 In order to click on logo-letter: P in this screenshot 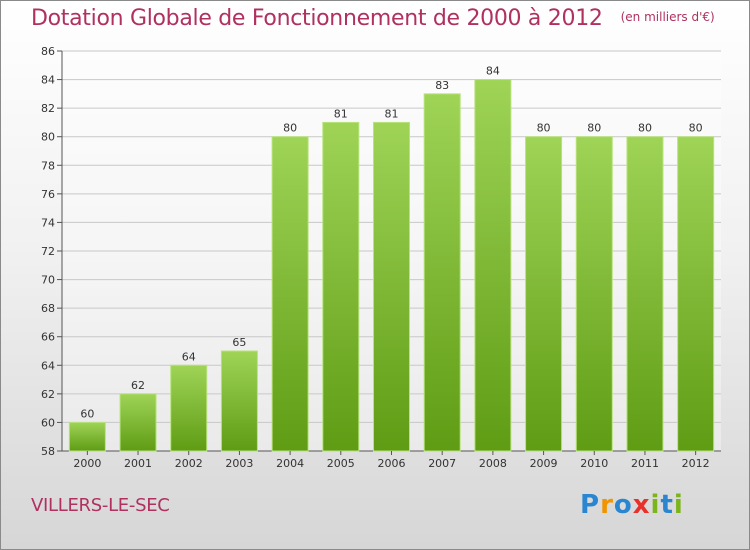, I will do `click(590, 505)`.